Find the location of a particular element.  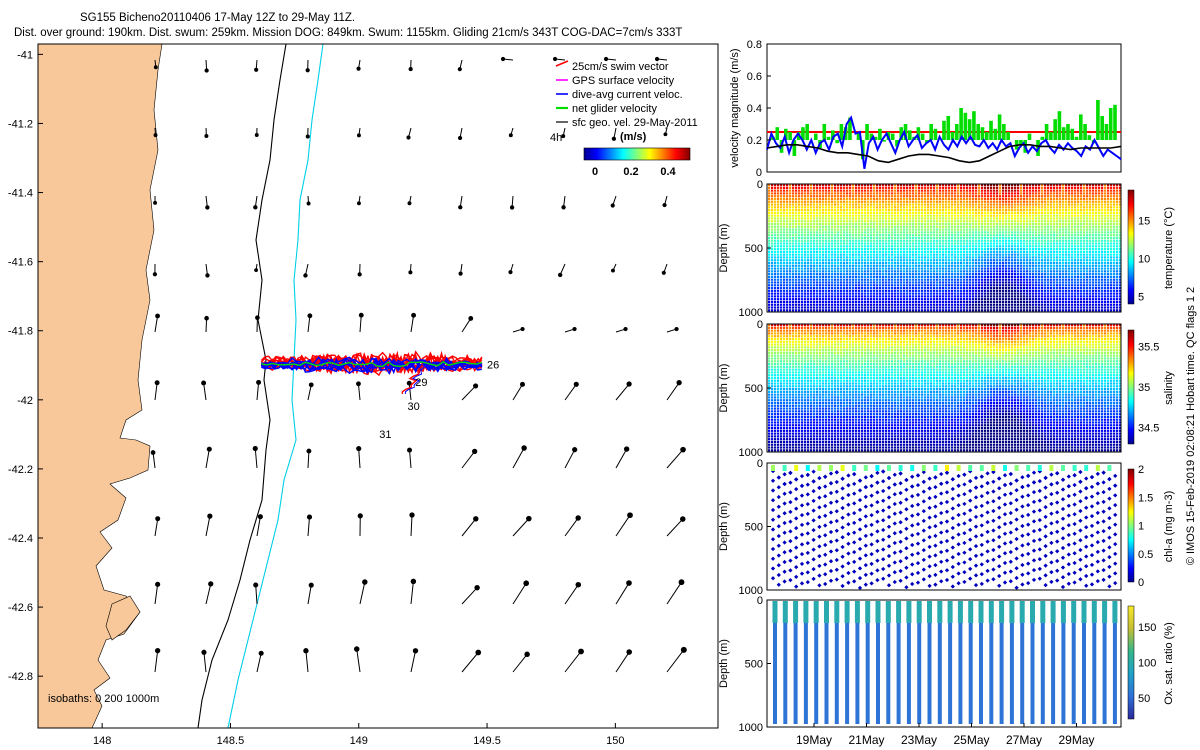

net-velocity-bar is located at coordinates (1055, 129).